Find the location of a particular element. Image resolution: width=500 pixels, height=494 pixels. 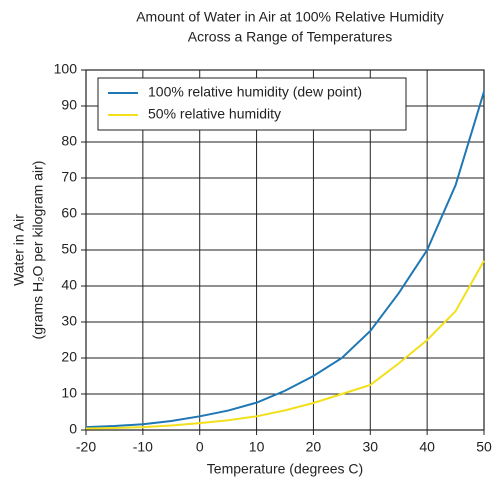

y-axis-label: Water in Air is located at coordinates (19, 250).